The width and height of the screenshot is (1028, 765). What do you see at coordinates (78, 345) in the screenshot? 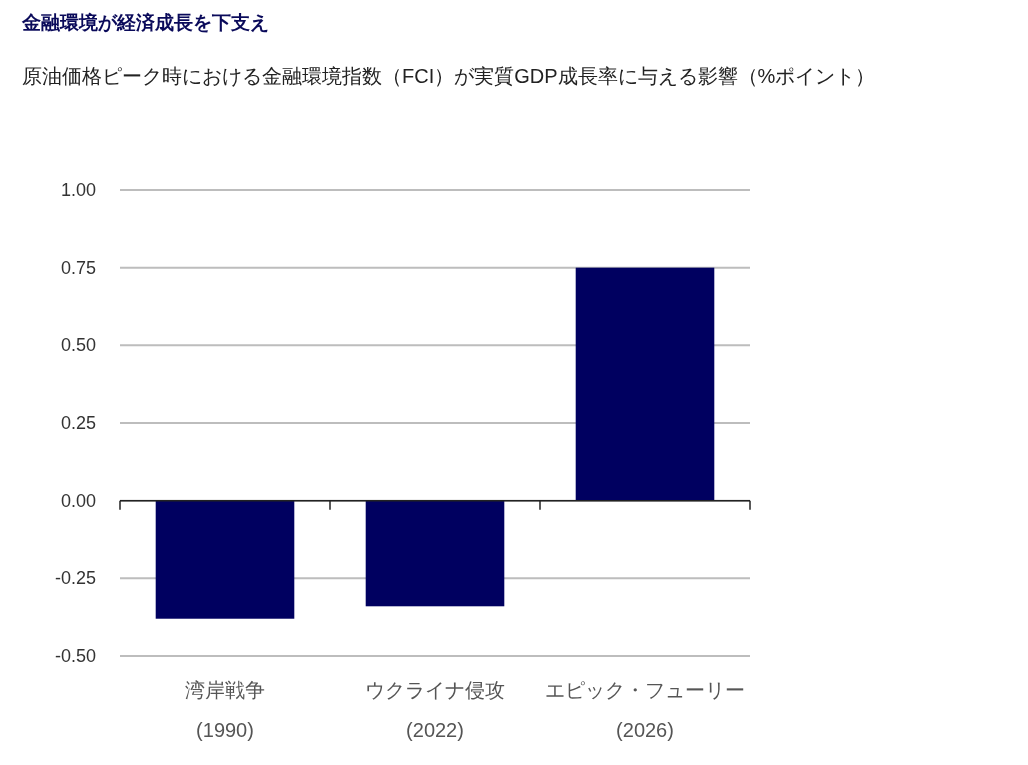
I see `y-tick-label: 0.50` at bounding box center [78, 345].